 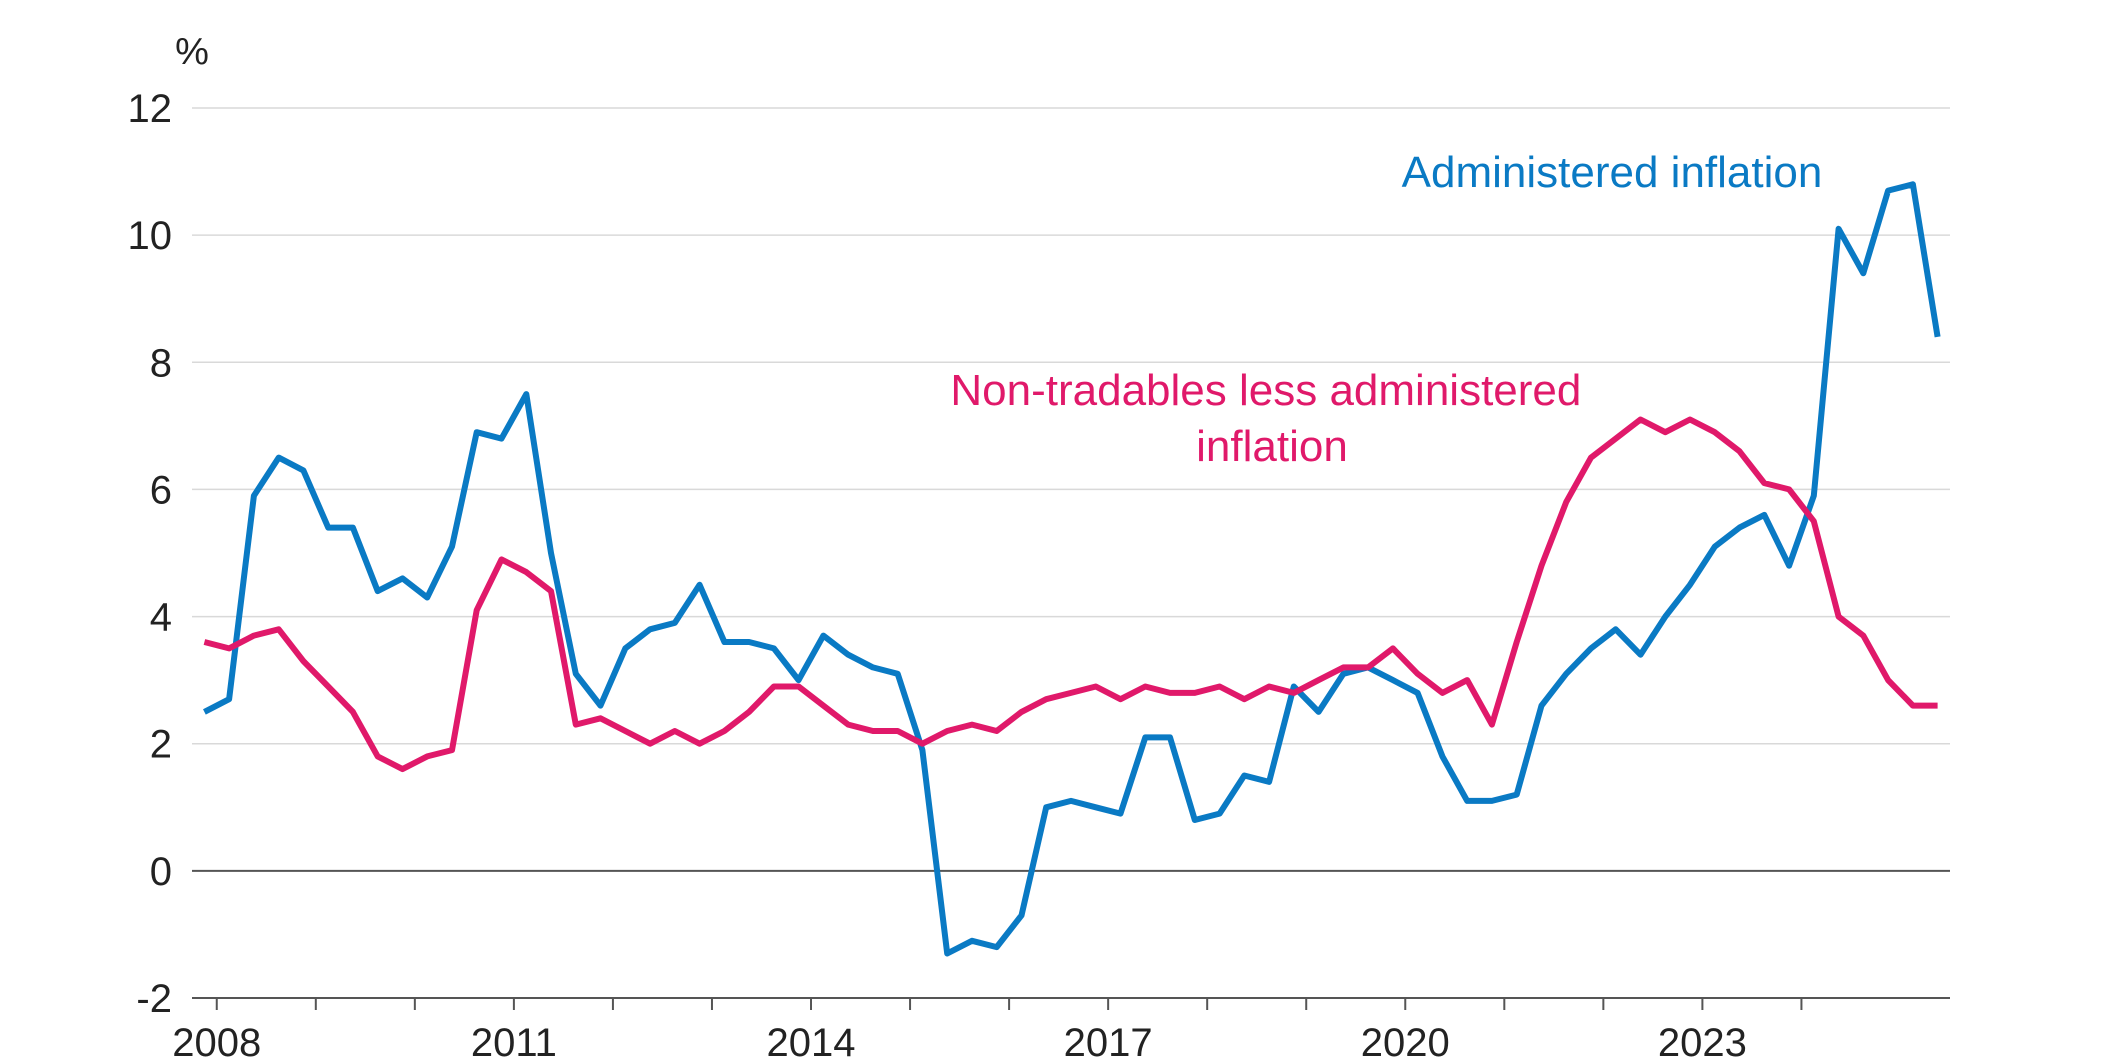 I want to click on x-tick-label-2014: 2014, so click(x=811, y=1040).